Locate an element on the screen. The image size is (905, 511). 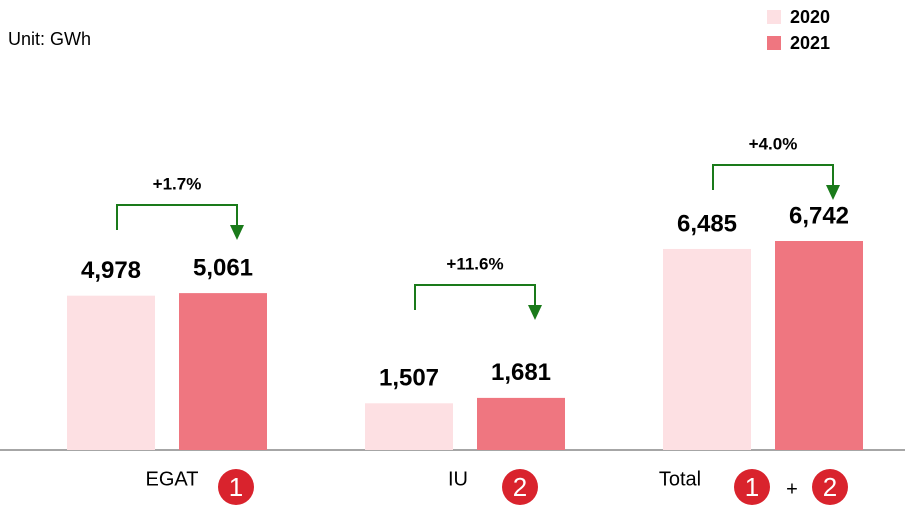
unit-label: Unit: GWh is located at coordinates (49, 39).